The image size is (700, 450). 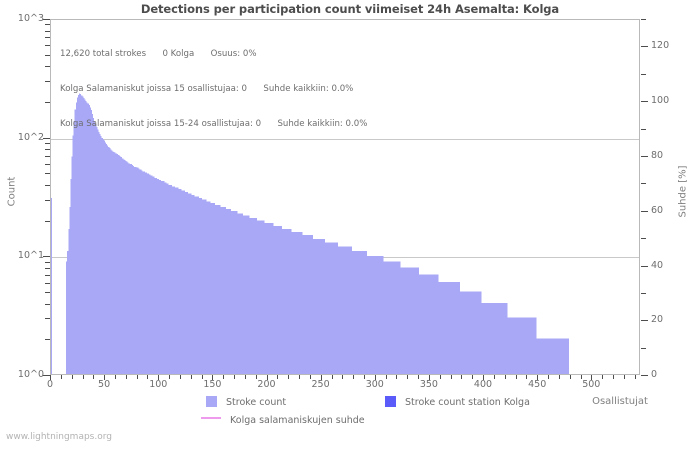 I want to click on legend-item-ratio: Kolga salamaniskujen suhde, so click(x=283, y=420).